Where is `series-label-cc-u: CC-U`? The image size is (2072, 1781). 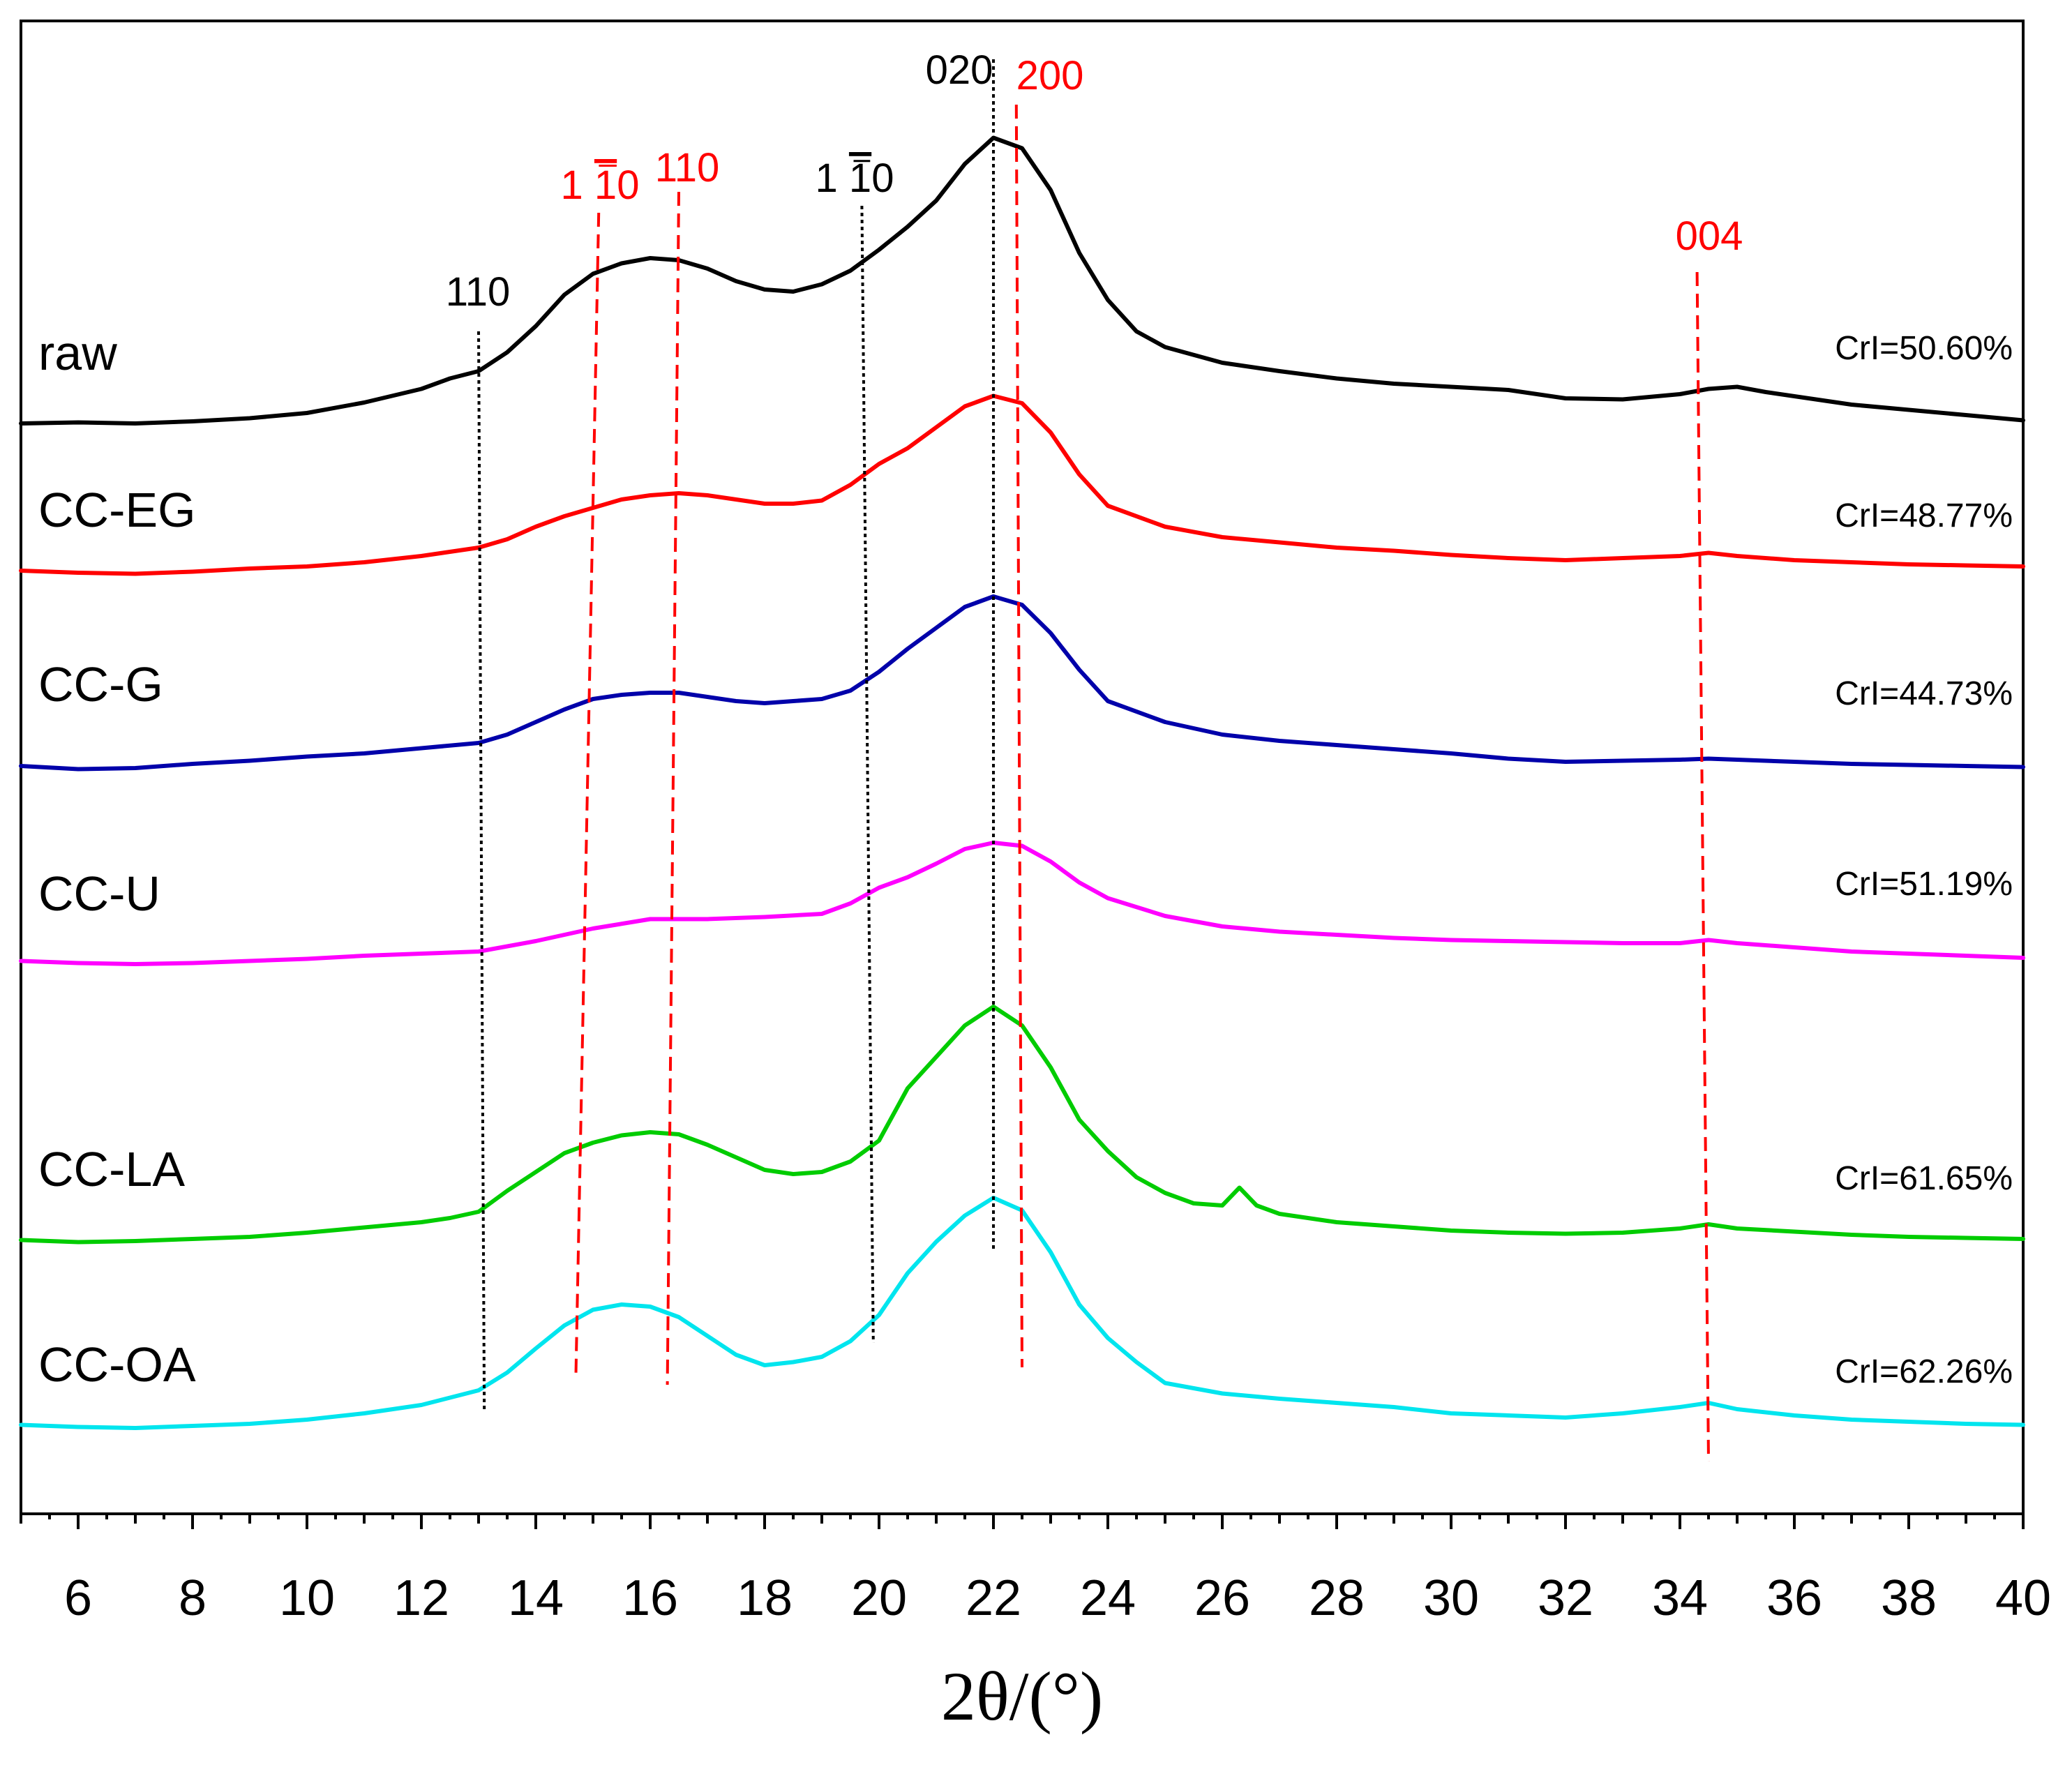
series-label-cc-u: CC-U is located at coordinates (99, 893).